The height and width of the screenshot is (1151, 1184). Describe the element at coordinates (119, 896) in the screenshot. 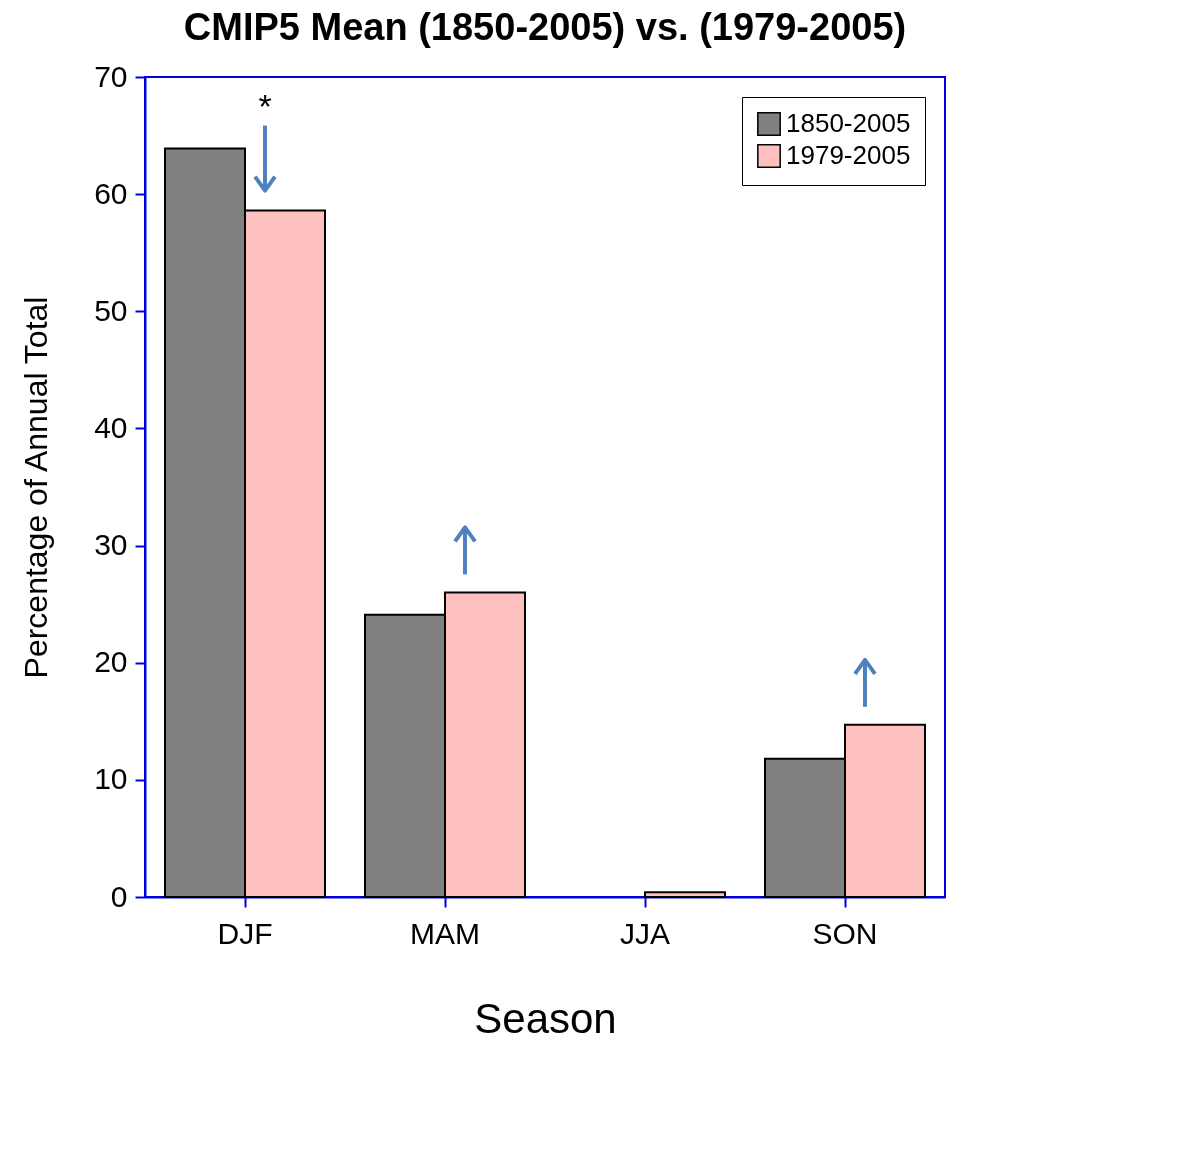

I see `y-tick-label: 0` at that location.